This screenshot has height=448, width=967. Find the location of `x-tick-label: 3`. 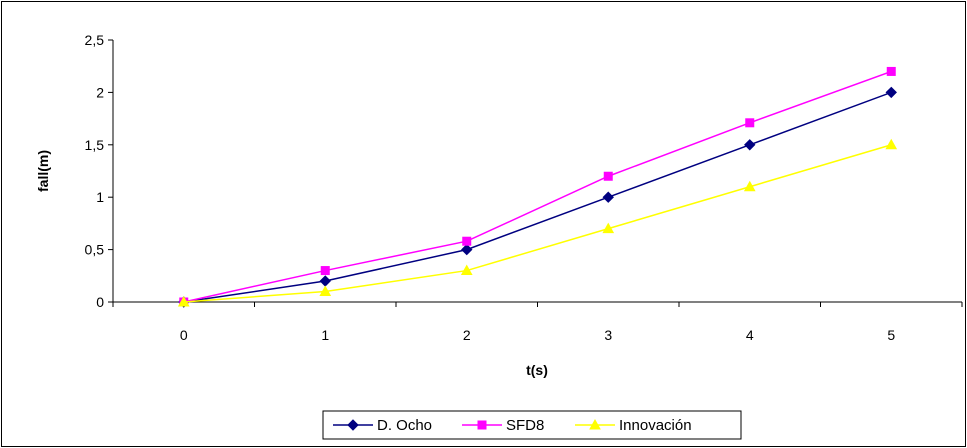

x-tick-label: 3 is located at coordinates (608, 335).